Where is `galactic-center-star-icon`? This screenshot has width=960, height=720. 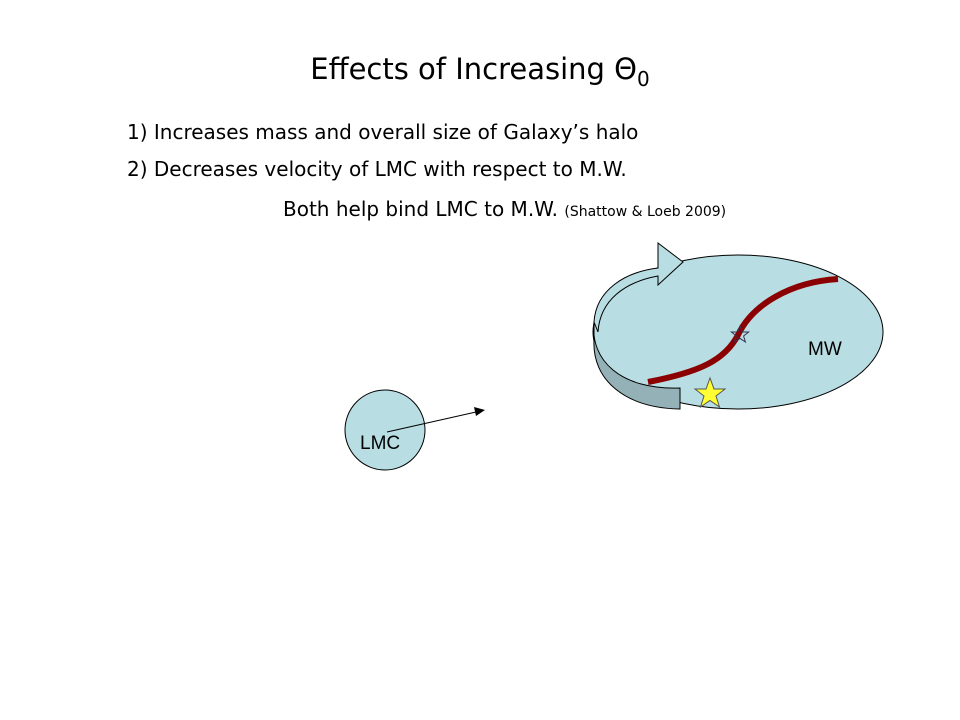
galactic-center-star-icon is located at coordinates (740, 334).